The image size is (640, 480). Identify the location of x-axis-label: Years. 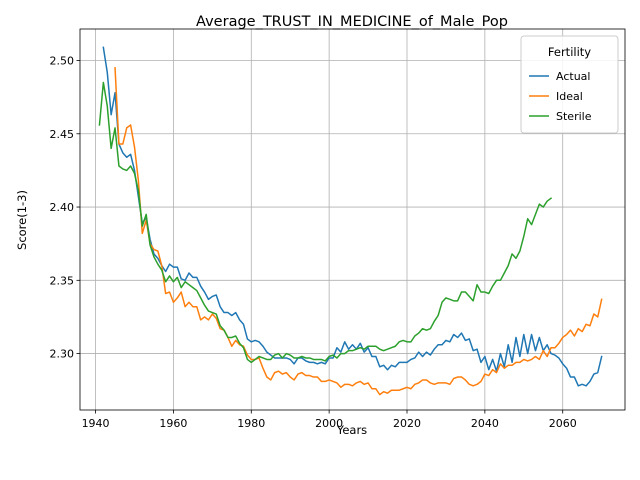
(351, 430).